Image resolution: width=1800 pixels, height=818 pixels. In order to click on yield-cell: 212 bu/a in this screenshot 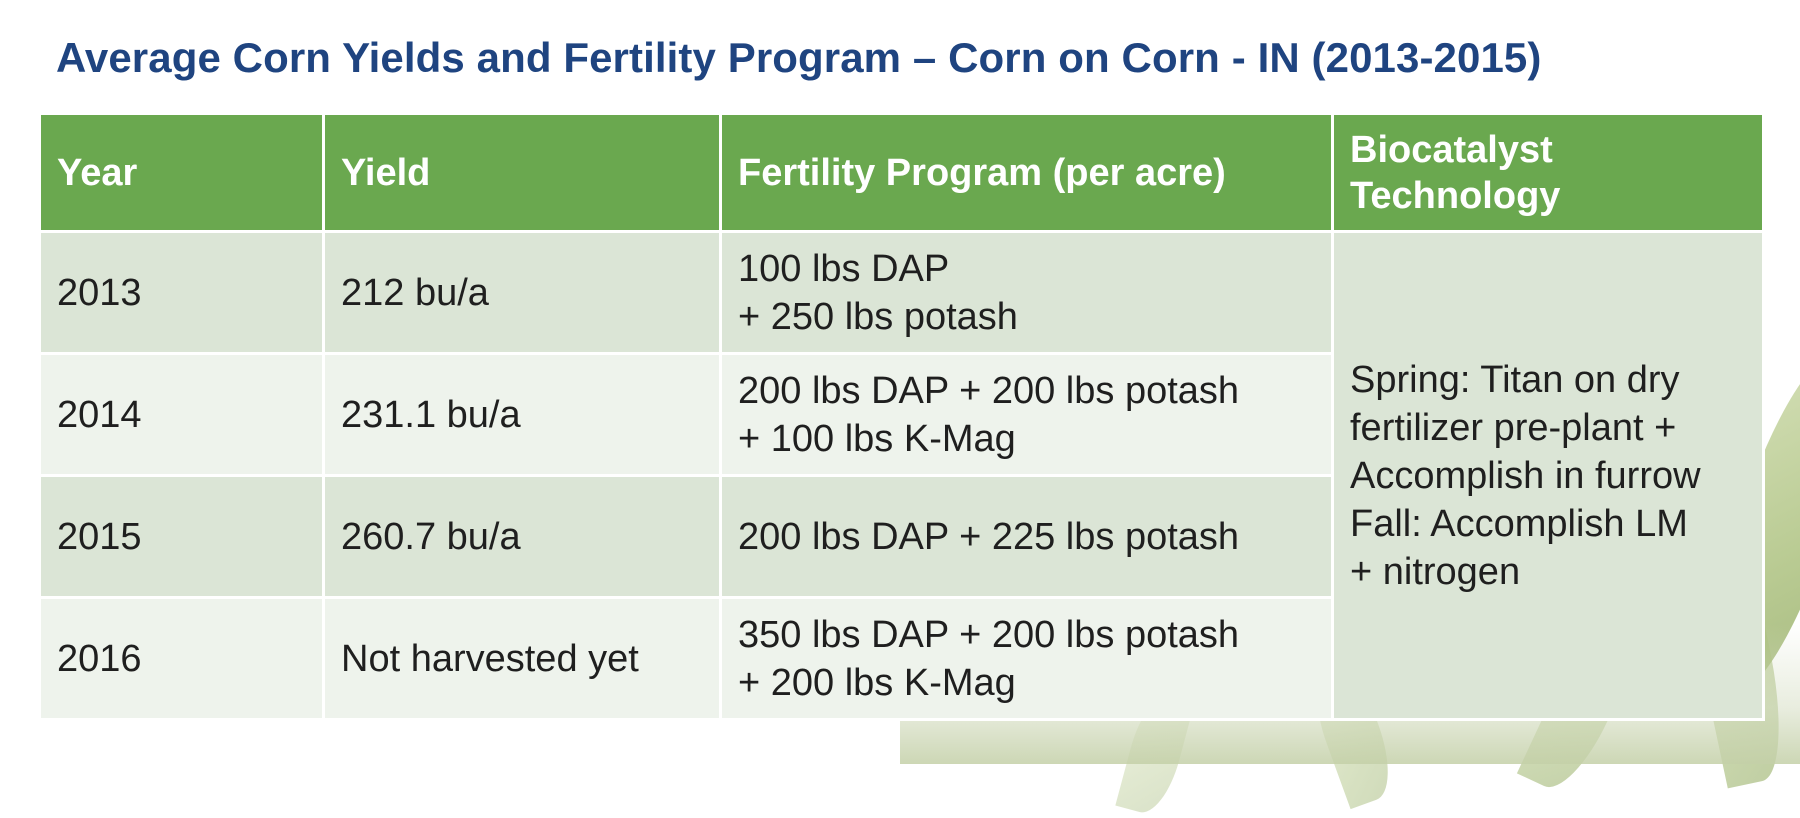, I will do `click(522, 292)`.